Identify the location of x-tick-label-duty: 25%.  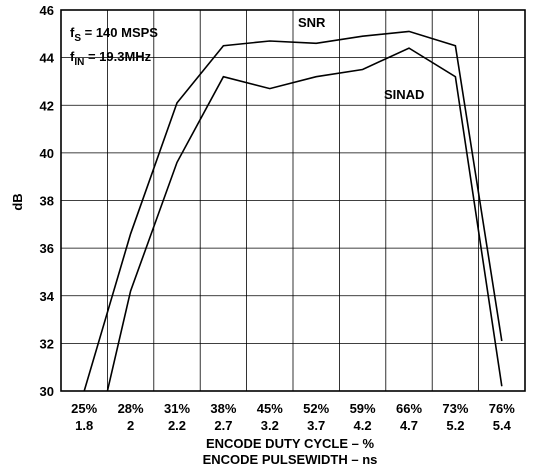
(84, 408).